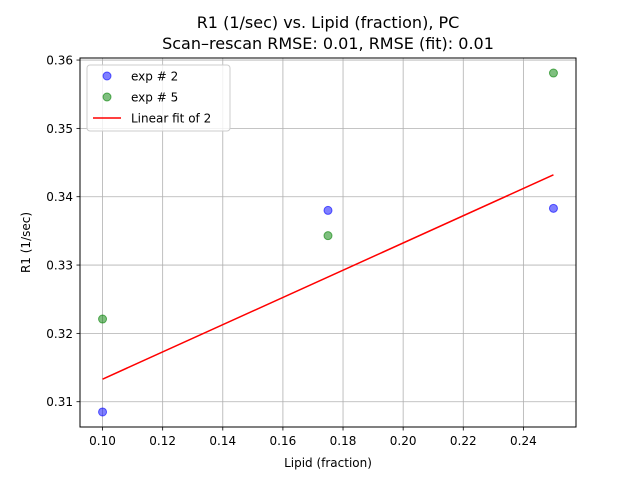 This screenshot has height=480, width=640. Describe the element at coordinates (59, 334) in the screenshot. I see `y-tick-label: 0.32` at that location.